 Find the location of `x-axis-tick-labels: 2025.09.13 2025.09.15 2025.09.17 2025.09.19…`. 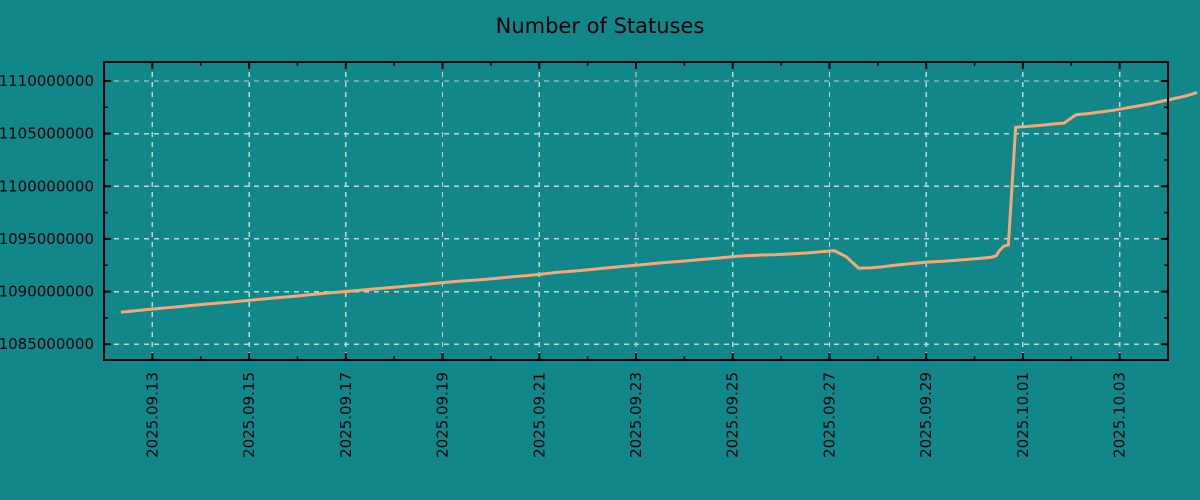

x-axis-tick-labels: 2025.09.13 2025.09.15 2025.09.17 2025.09.19… is located at coordinates (635, 415).